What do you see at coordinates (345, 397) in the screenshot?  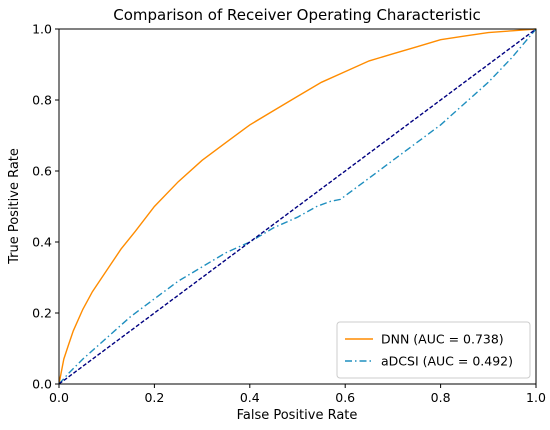 I see `x-tick-label: 0.6` at bounding box center [345, 397].